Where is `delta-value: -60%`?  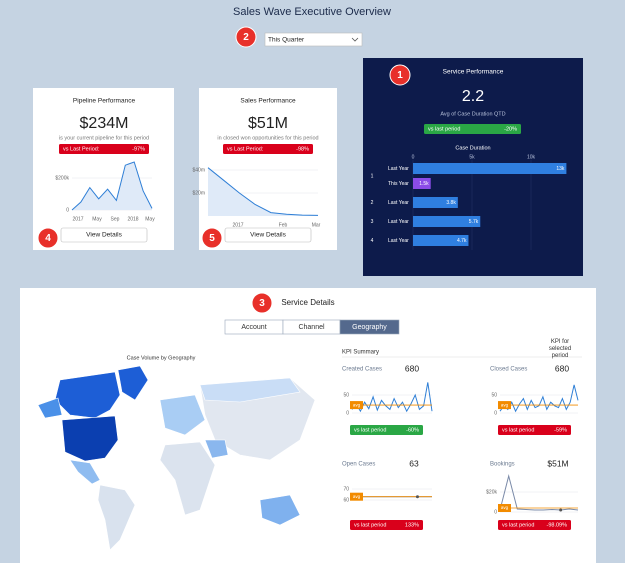
delta-value: -60% is located at coordinates (412, 430).